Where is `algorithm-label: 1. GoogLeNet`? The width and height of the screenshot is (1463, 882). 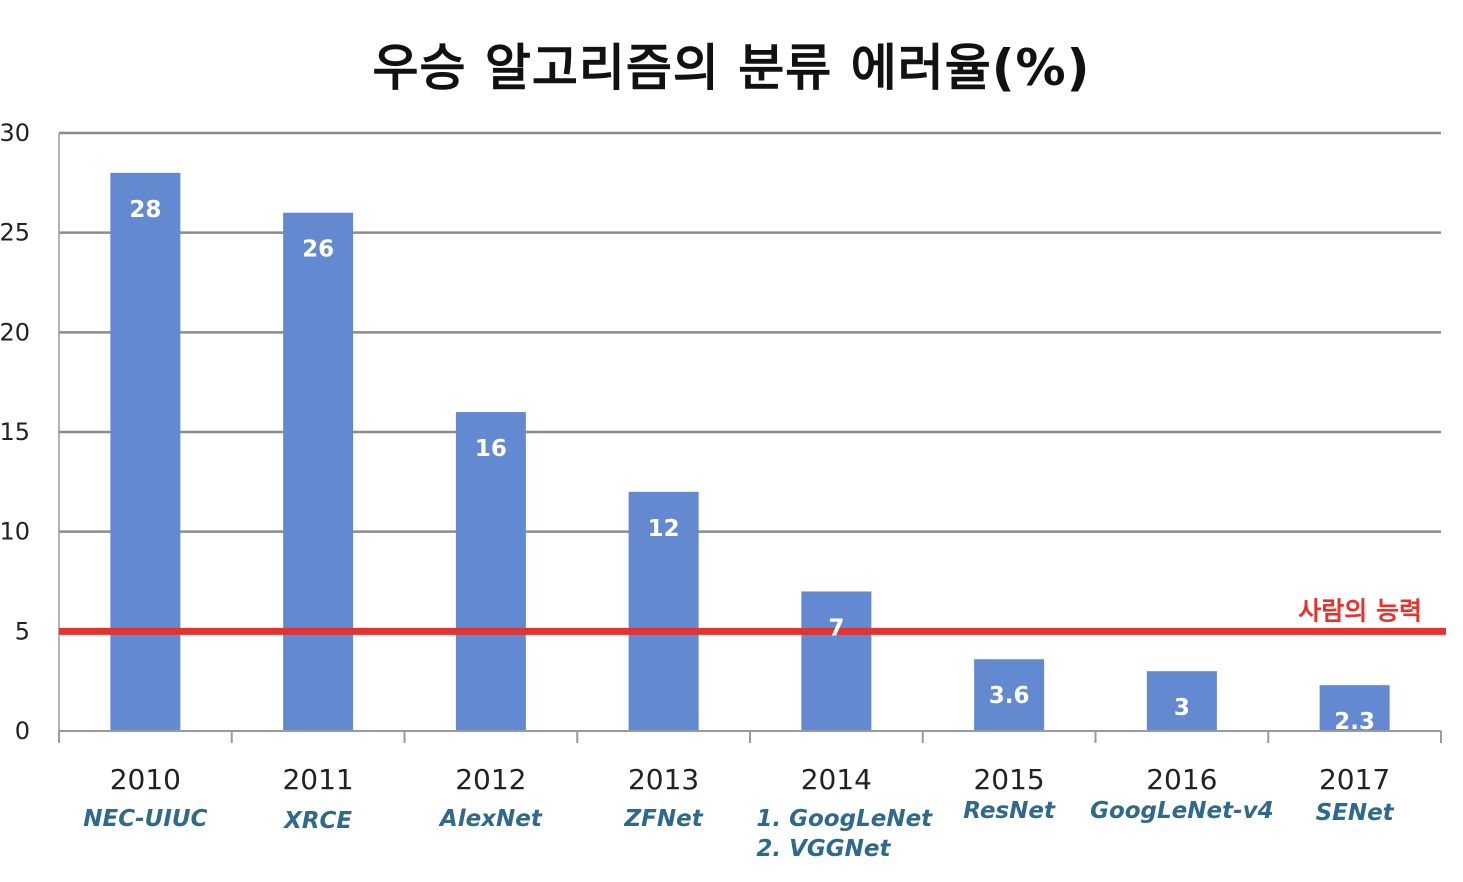
algorithm-label: 1. GoogLeNet is located at coordinates (844, 819).